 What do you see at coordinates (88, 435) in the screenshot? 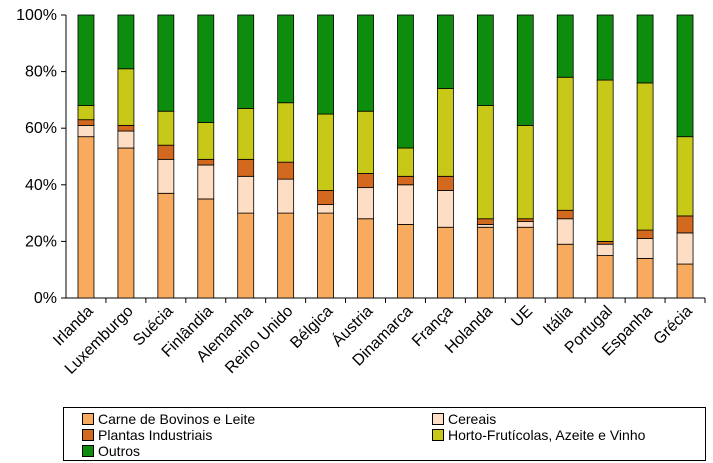
I see `legend-swatch-plantas` at bounding box center [88, 435].